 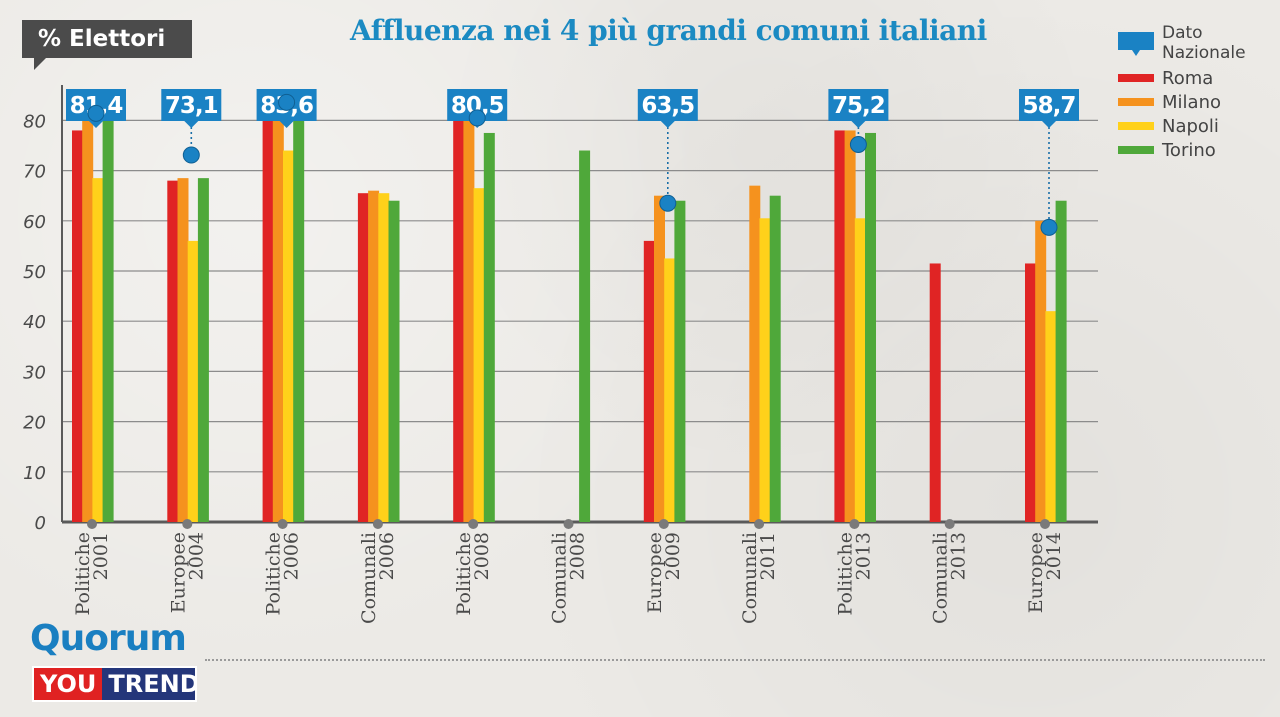 I want to click on x-tick-label: Politiche2001, so click(x=92, y=573).